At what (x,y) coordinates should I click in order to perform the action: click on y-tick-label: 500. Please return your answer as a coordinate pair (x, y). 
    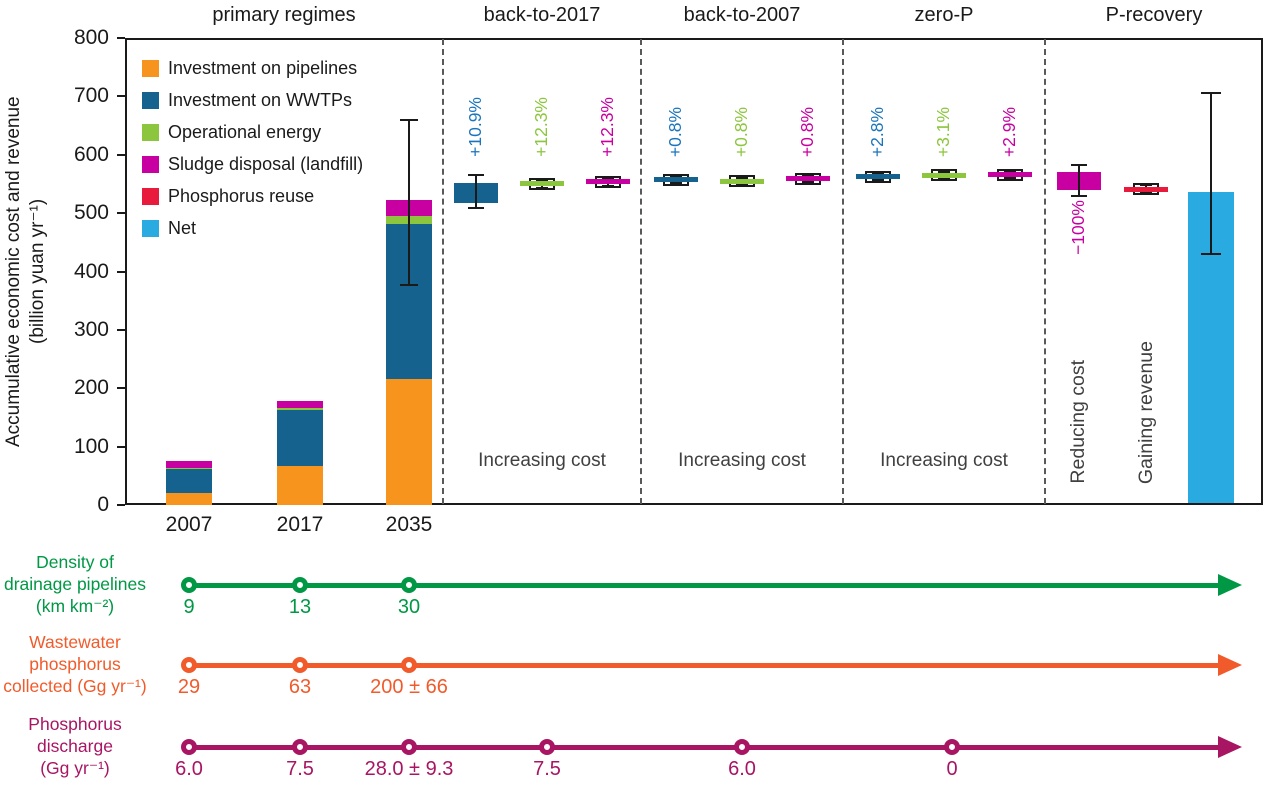
    Looking at the image, I should click on (91, 213).